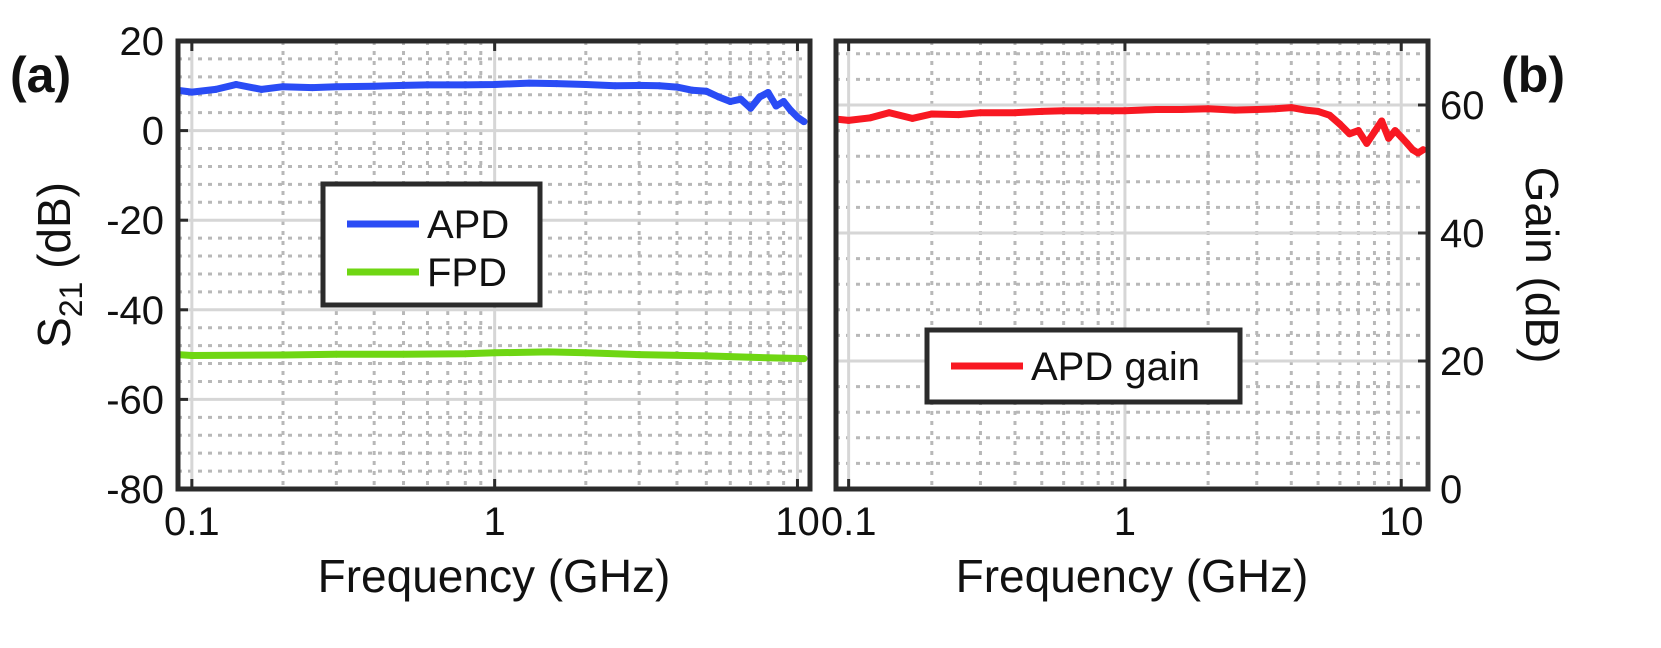 This screenshot has width=1661, height=648. What do you see at coordinates (1462, 362) in the screenshot?
I see `y-tick-label: 20` at bounding box center [1462, 362].